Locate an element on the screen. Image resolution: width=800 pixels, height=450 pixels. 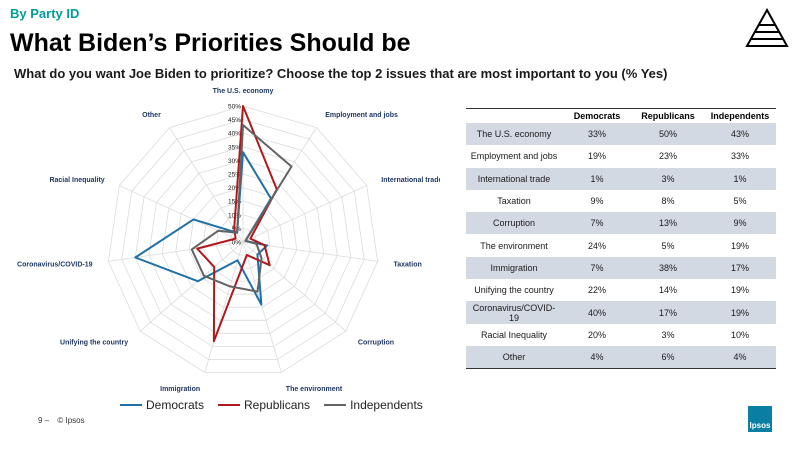
radar-category-label: Unifying the country is located at coordinates (94, 343).